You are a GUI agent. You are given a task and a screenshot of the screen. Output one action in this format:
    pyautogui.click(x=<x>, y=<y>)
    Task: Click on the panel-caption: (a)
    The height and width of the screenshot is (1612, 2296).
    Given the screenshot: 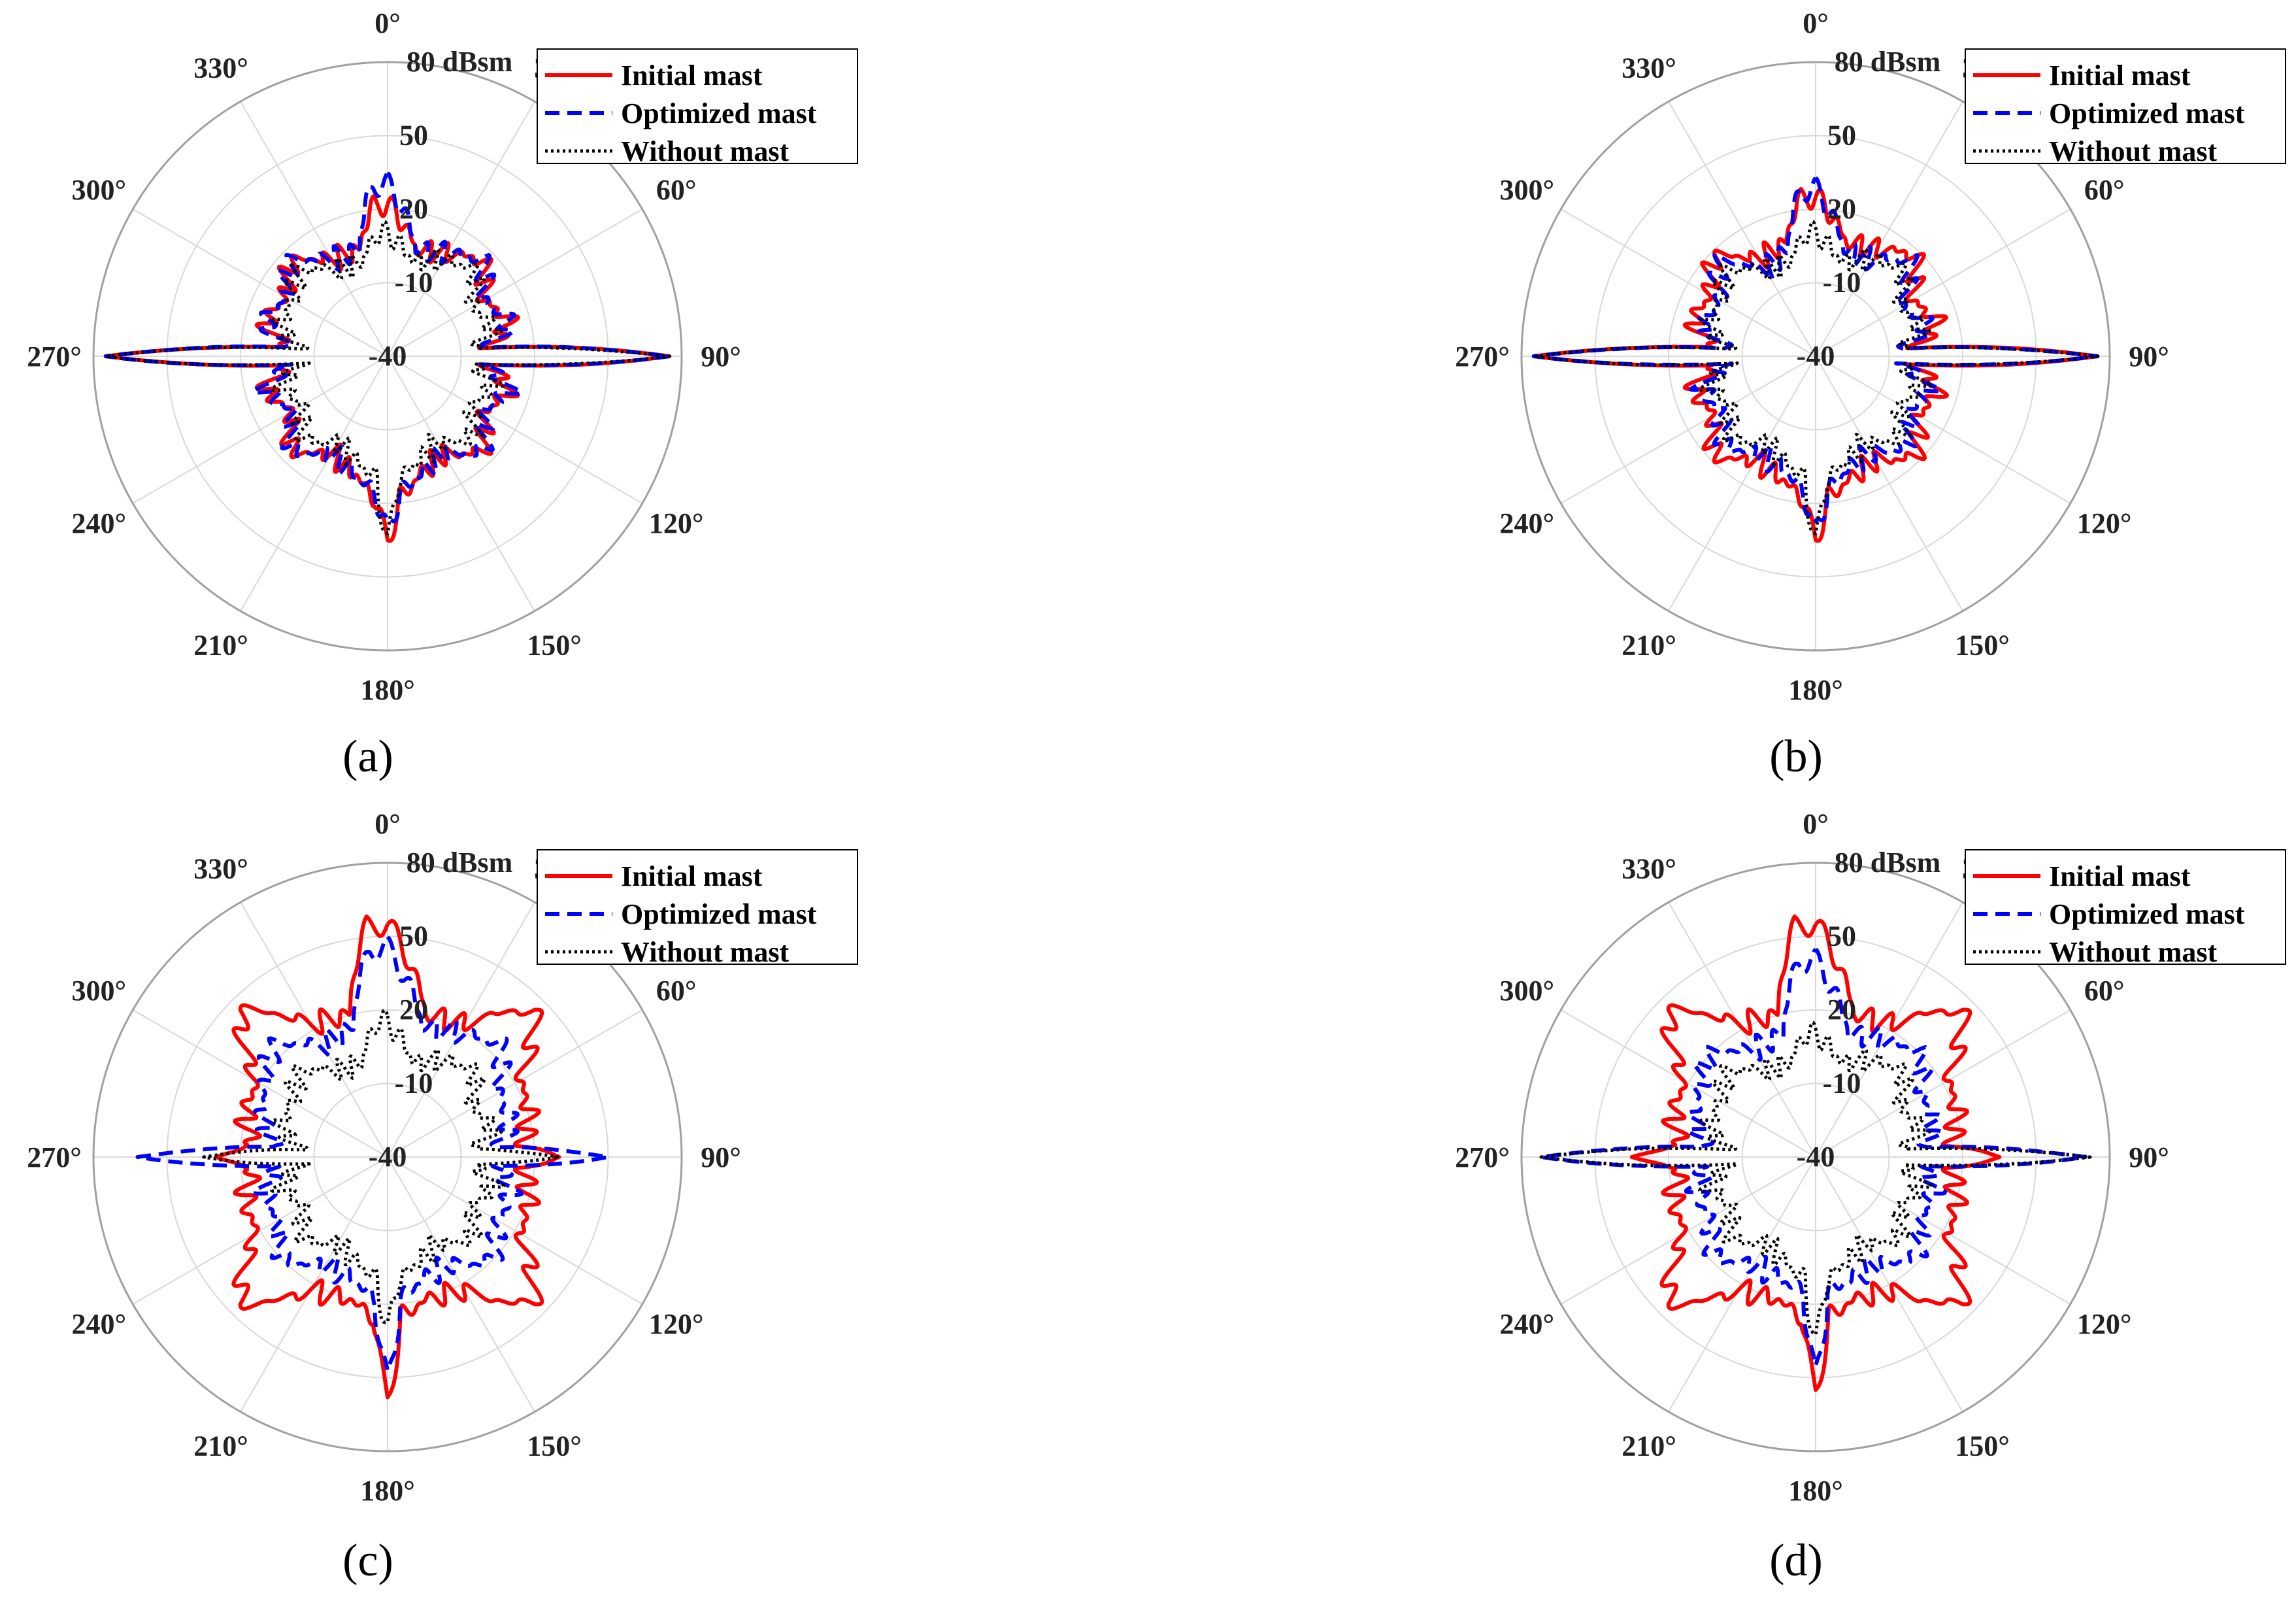 What is the action you would take?
    pyautogui.click(x=367, y=757)
    